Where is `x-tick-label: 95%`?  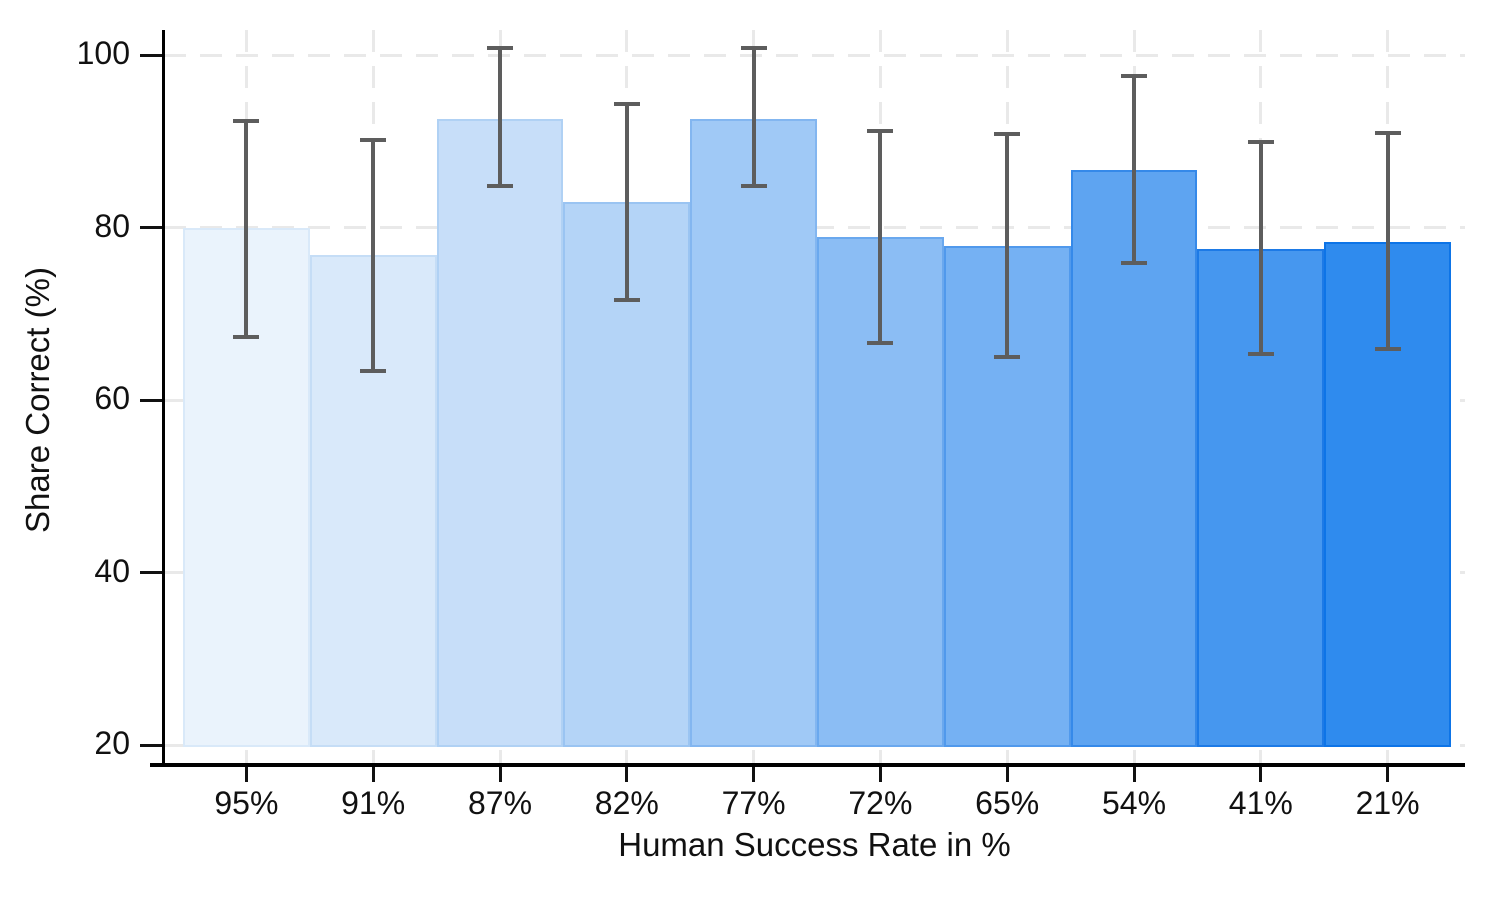 x-tick-label: 95% is located at coordinates (246, 803).